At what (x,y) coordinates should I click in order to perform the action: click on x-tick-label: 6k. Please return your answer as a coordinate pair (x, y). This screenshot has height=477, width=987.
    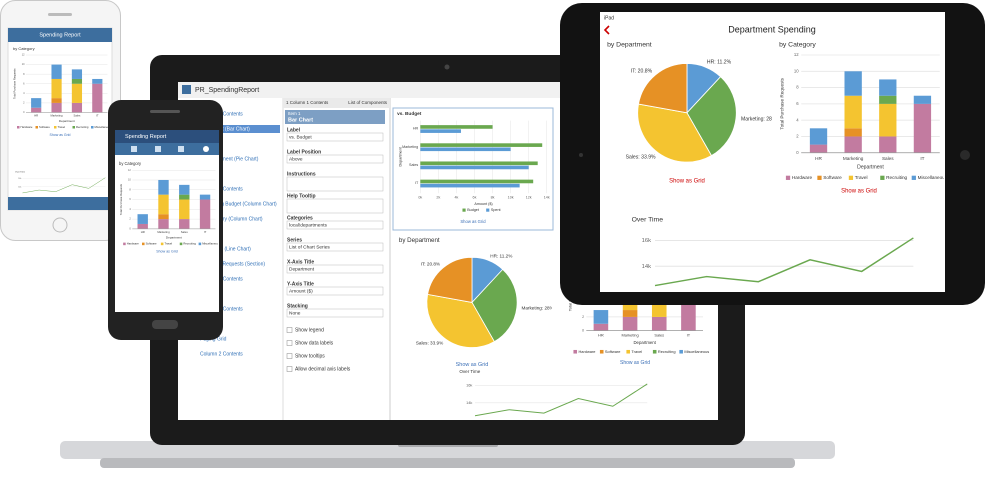
    Looking at the image, I should click on (475, 197).